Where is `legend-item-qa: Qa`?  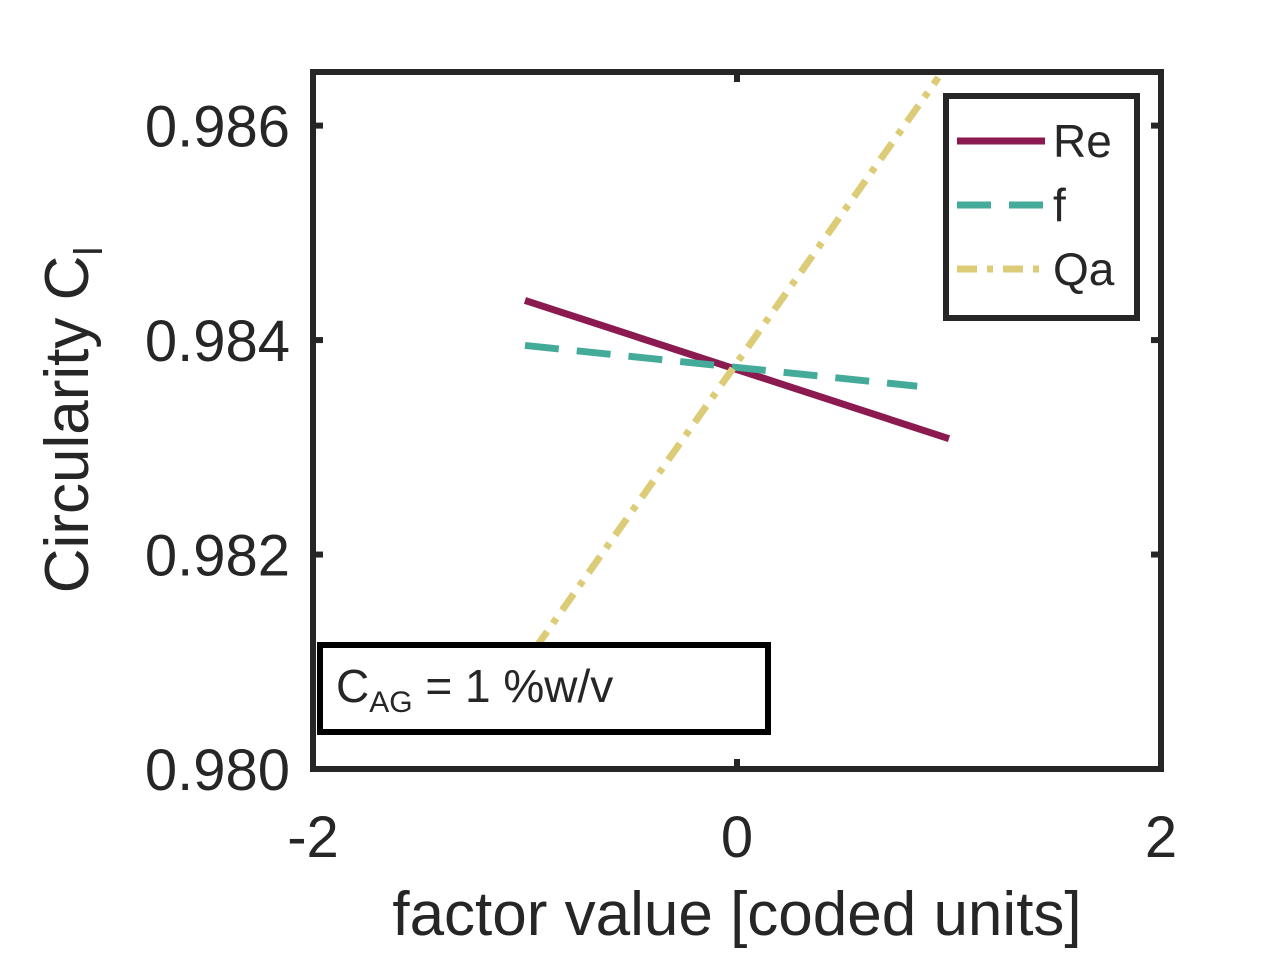
legend-item-qa: Qa is located at coordinates (1036, 269).